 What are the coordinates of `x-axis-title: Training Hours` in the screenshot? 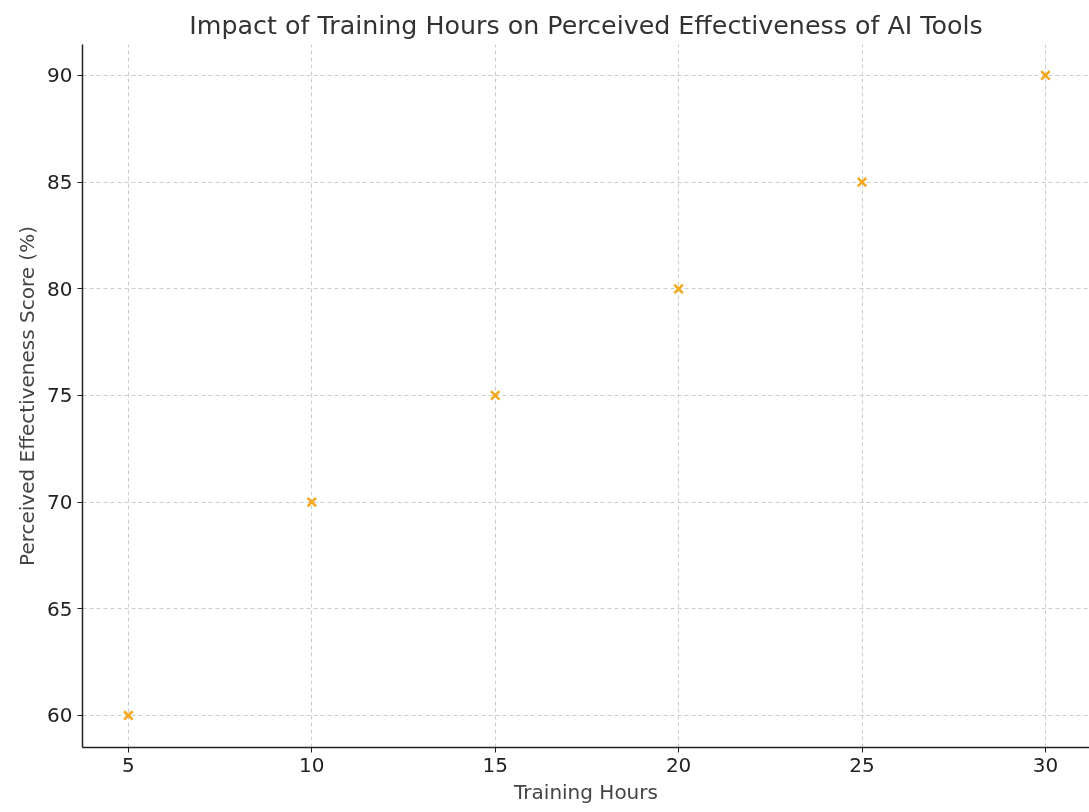 It's located at (585, 791).